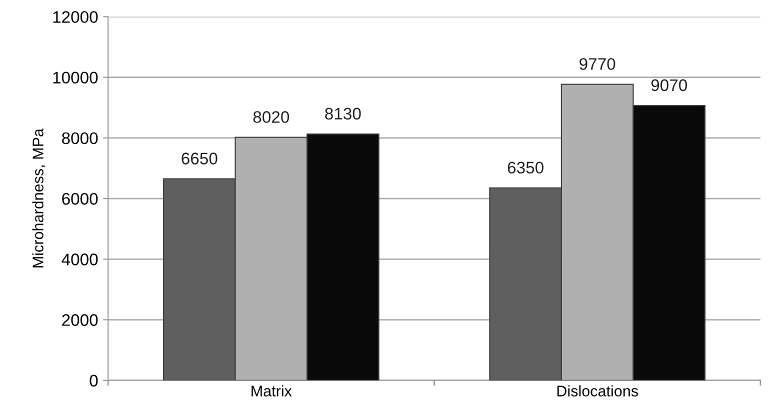 This screenshot has height=418, width=772. What do you see at coordinates (597, 390) in the screenshot?
I see `x-tick-label: Dislocations` at bounding box center [597, 390].